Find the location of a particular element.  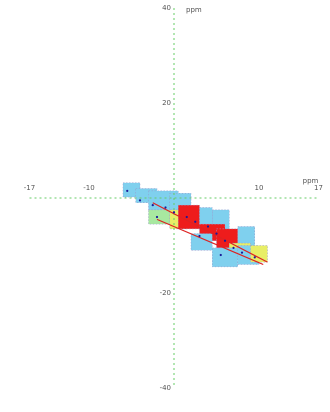

x-tick-label: 10 is located at coordinates (259, 188).